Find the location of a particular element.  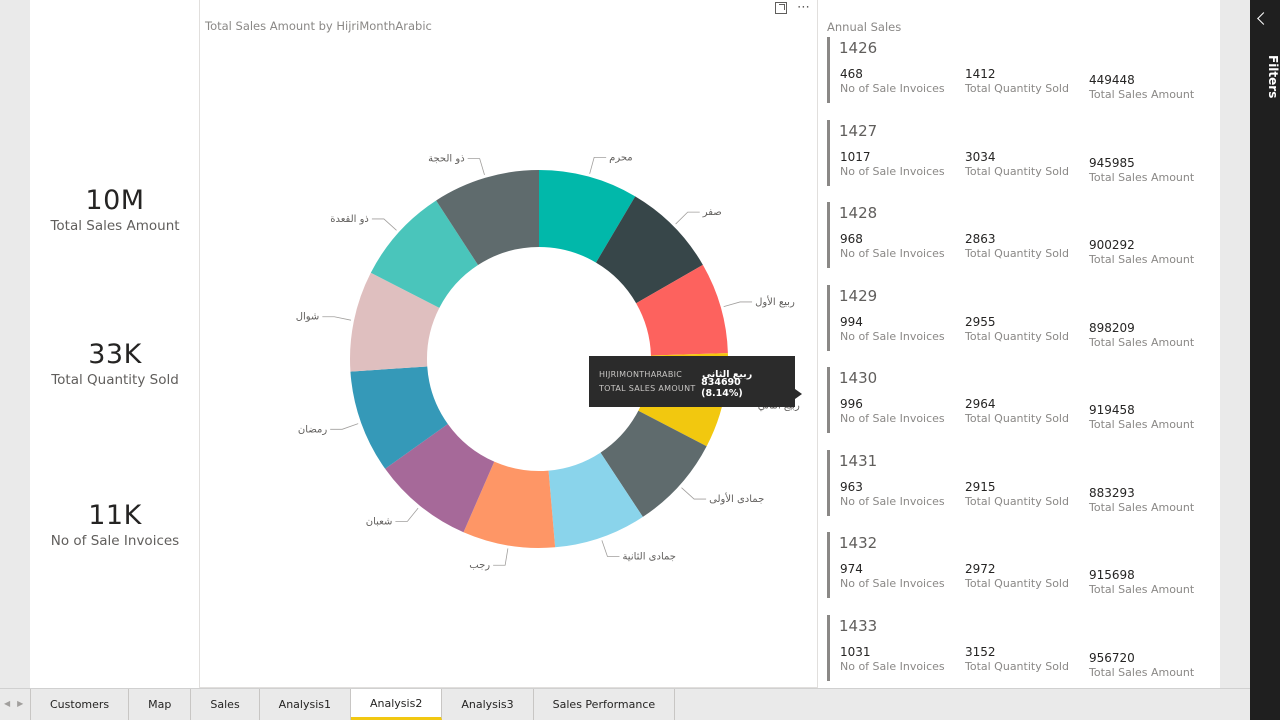

year-value: 1426 is located at coordinates (858, 48).